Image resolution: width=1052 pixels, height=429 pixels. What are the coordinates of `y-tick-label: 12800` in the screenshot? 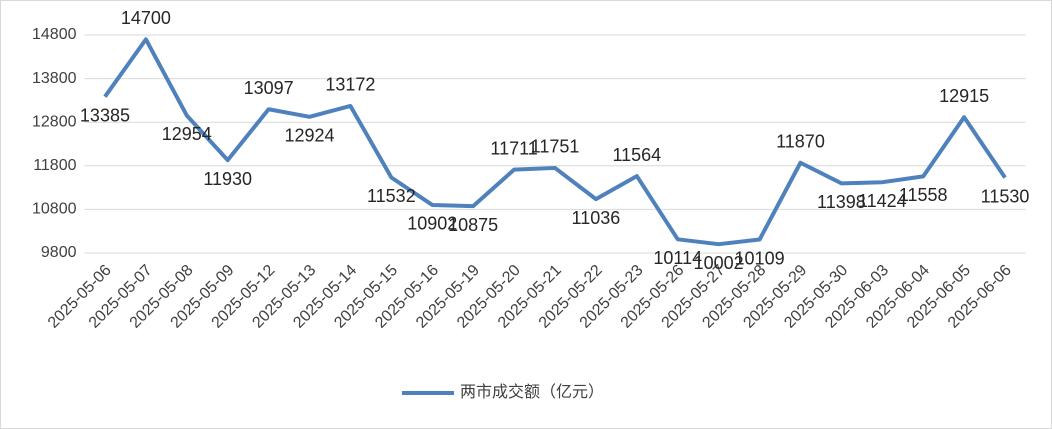 It's located at (54, 121).